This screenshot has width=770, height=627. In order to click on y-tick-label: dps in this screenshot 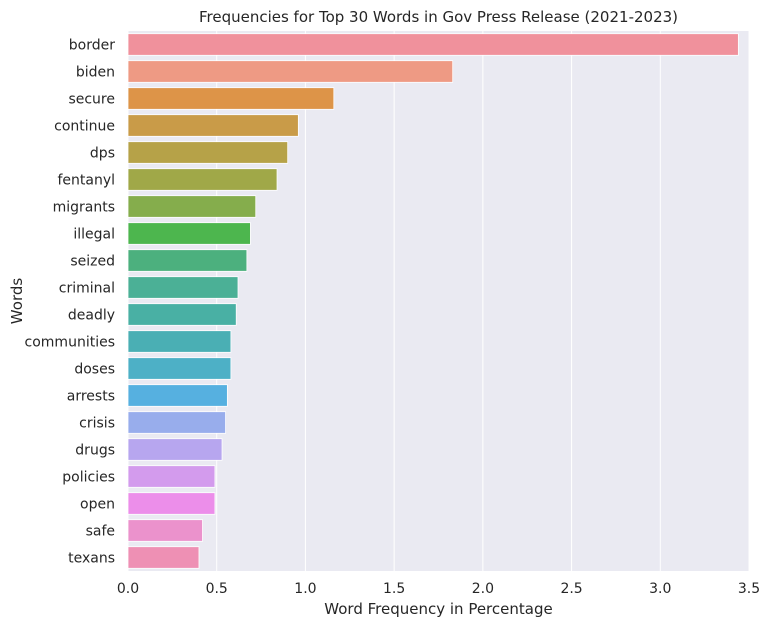, I will do `click(102, 154)`.